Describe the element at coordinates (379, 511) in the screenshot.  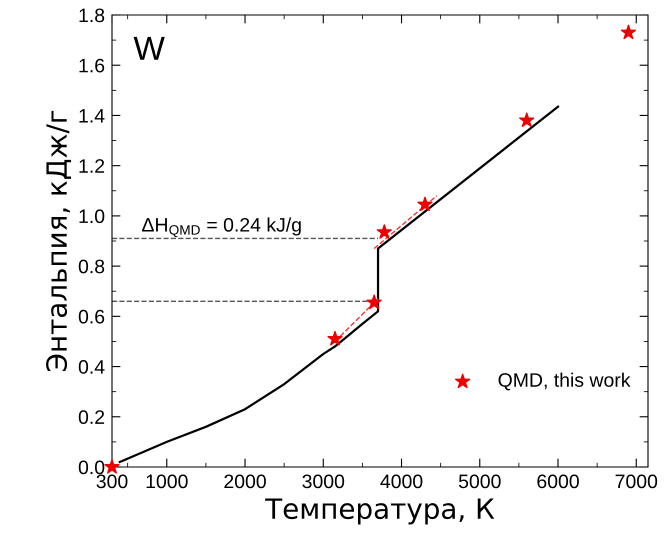
I see `x-axis-title: Температура, К` at that location.